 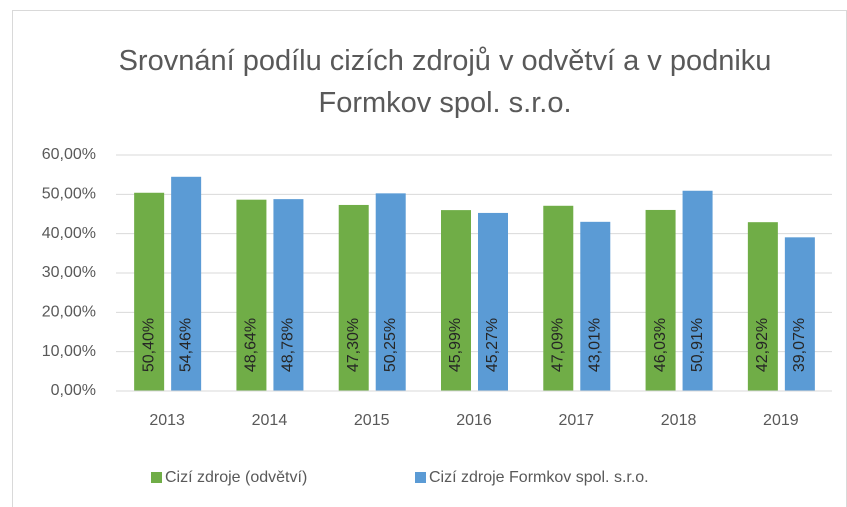 What do you see at coordinates (69, 312) in the screenshot?
I see `y-tick-label: 20,00%` at bounding box center [69, 312].